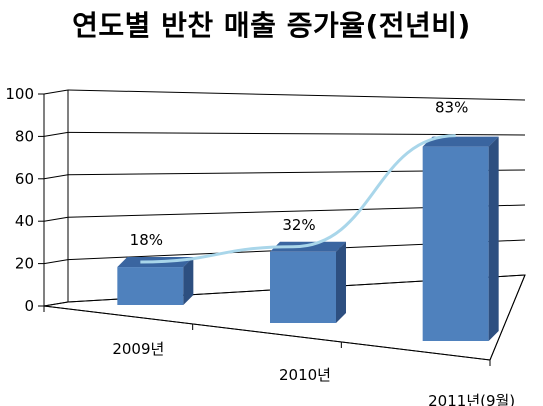 The width and height of the screenshot is (543, 406). I want to click on floor-right-edge, so click(507, 317).